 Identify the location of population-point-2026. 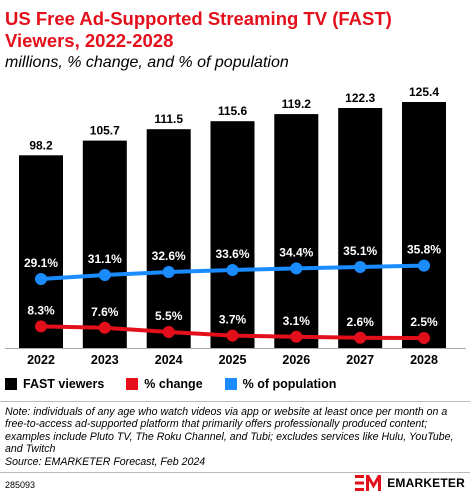
(296, 268).